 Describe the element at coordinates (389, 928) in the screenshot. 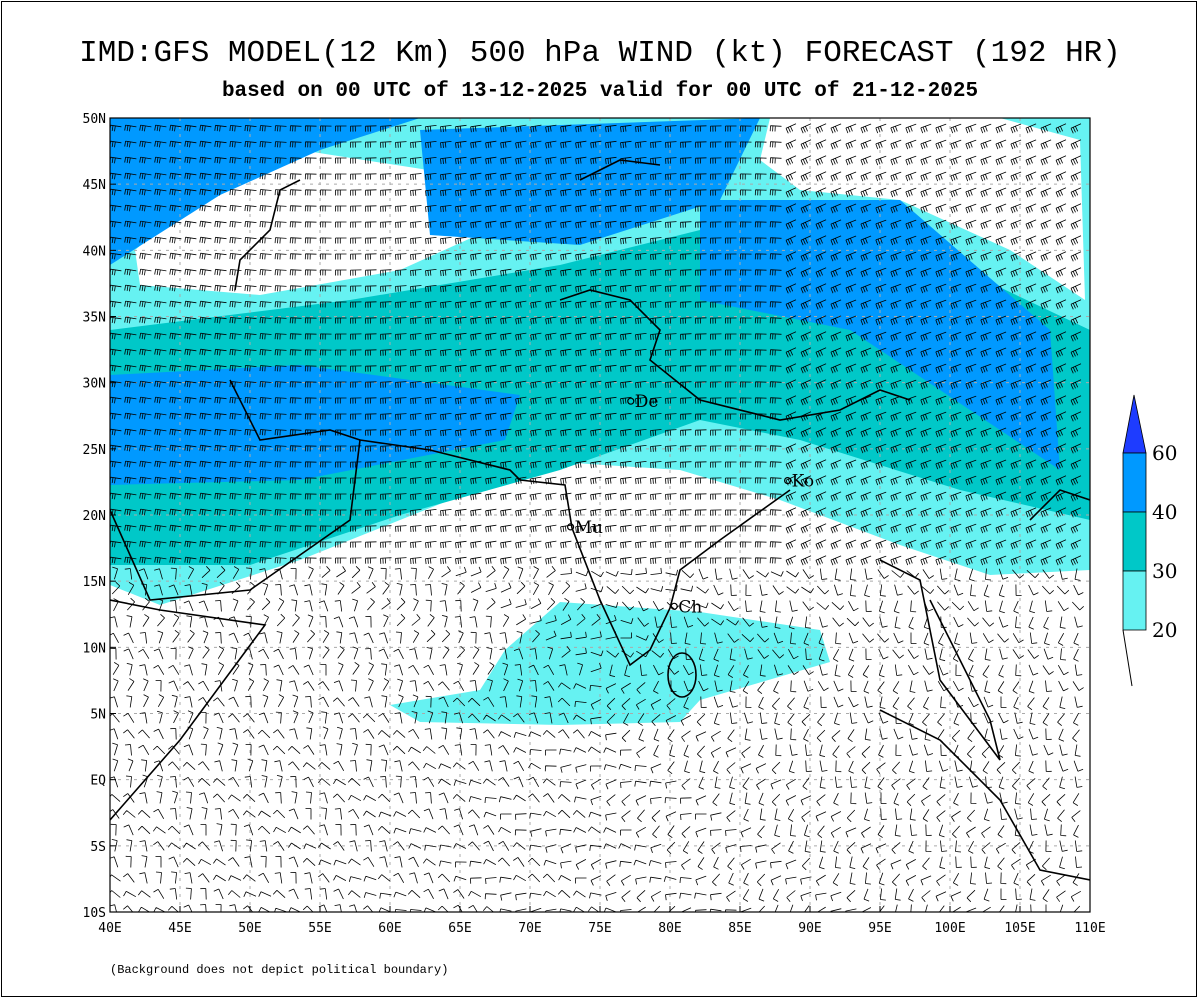

I see `lon-tick-label: 60E` at that location.